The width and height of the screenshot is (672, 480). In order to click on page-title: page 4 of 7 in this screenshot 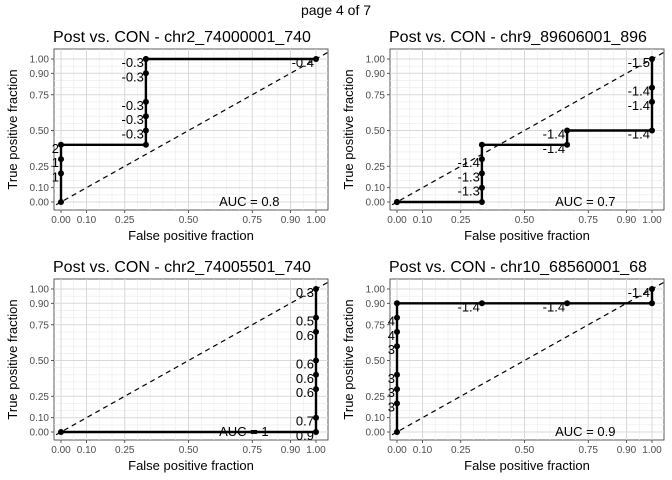, I will do `click(336, 10)`.